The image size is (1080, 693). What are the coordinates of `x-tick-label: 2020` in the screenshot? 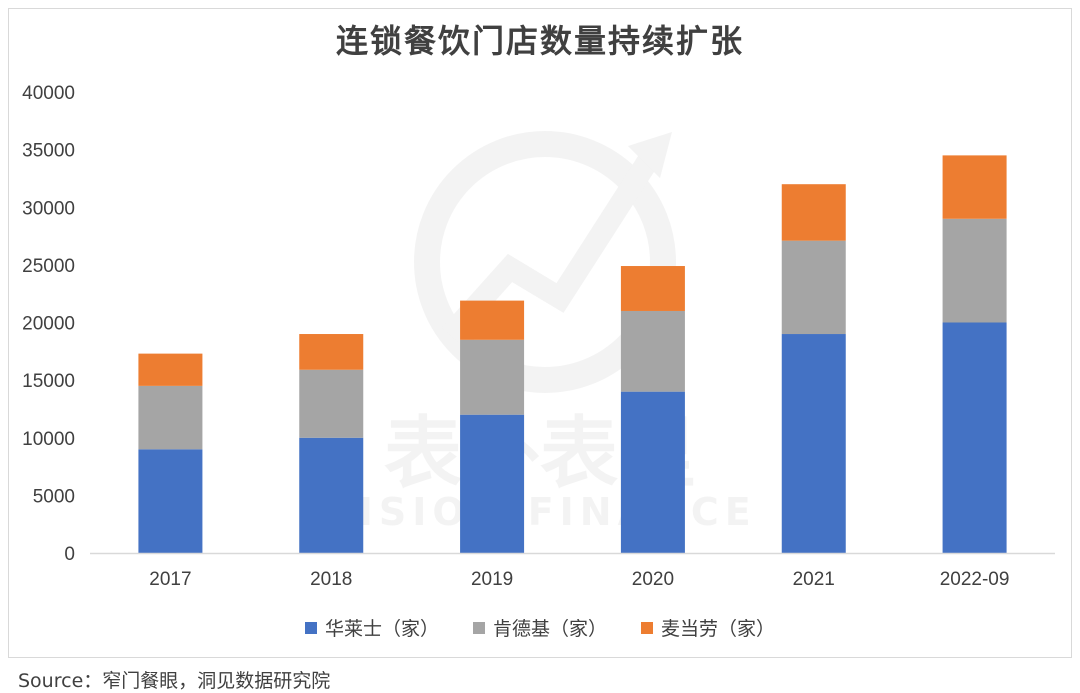 It's located at (653, 579).